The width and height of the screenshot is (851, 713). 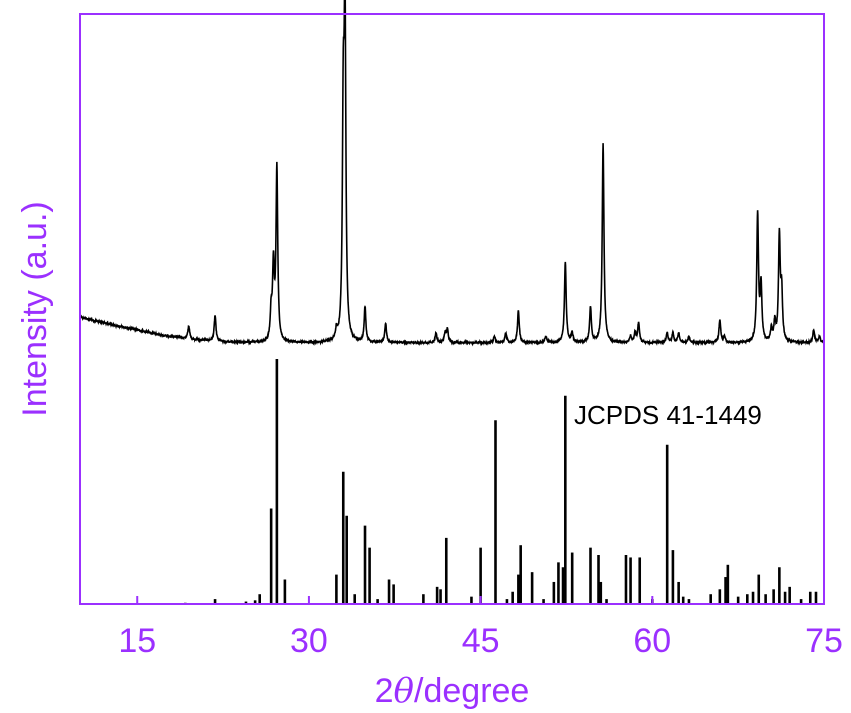 I want to click on x-tick-label-60: 60, so click(x=652, y=641).